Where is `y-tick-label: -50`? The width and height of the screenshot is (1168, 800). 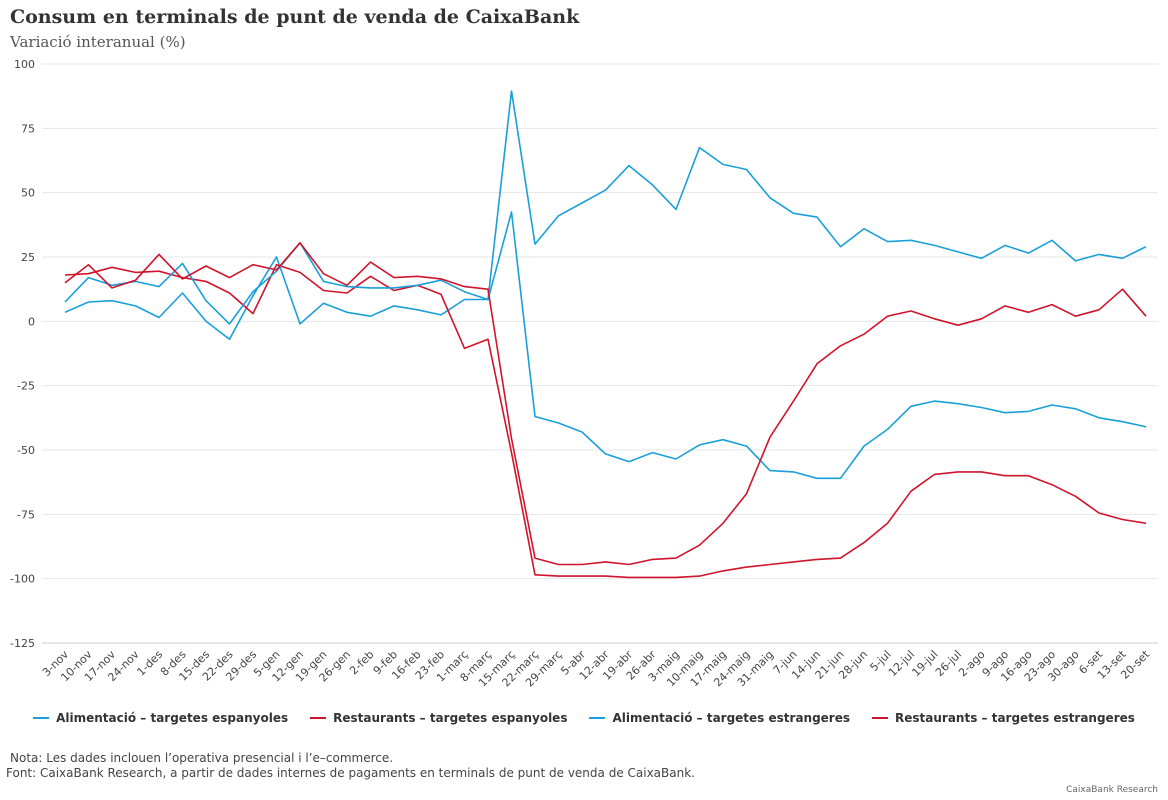
y-tick-label: -50 is located at coordinates (26, 450).